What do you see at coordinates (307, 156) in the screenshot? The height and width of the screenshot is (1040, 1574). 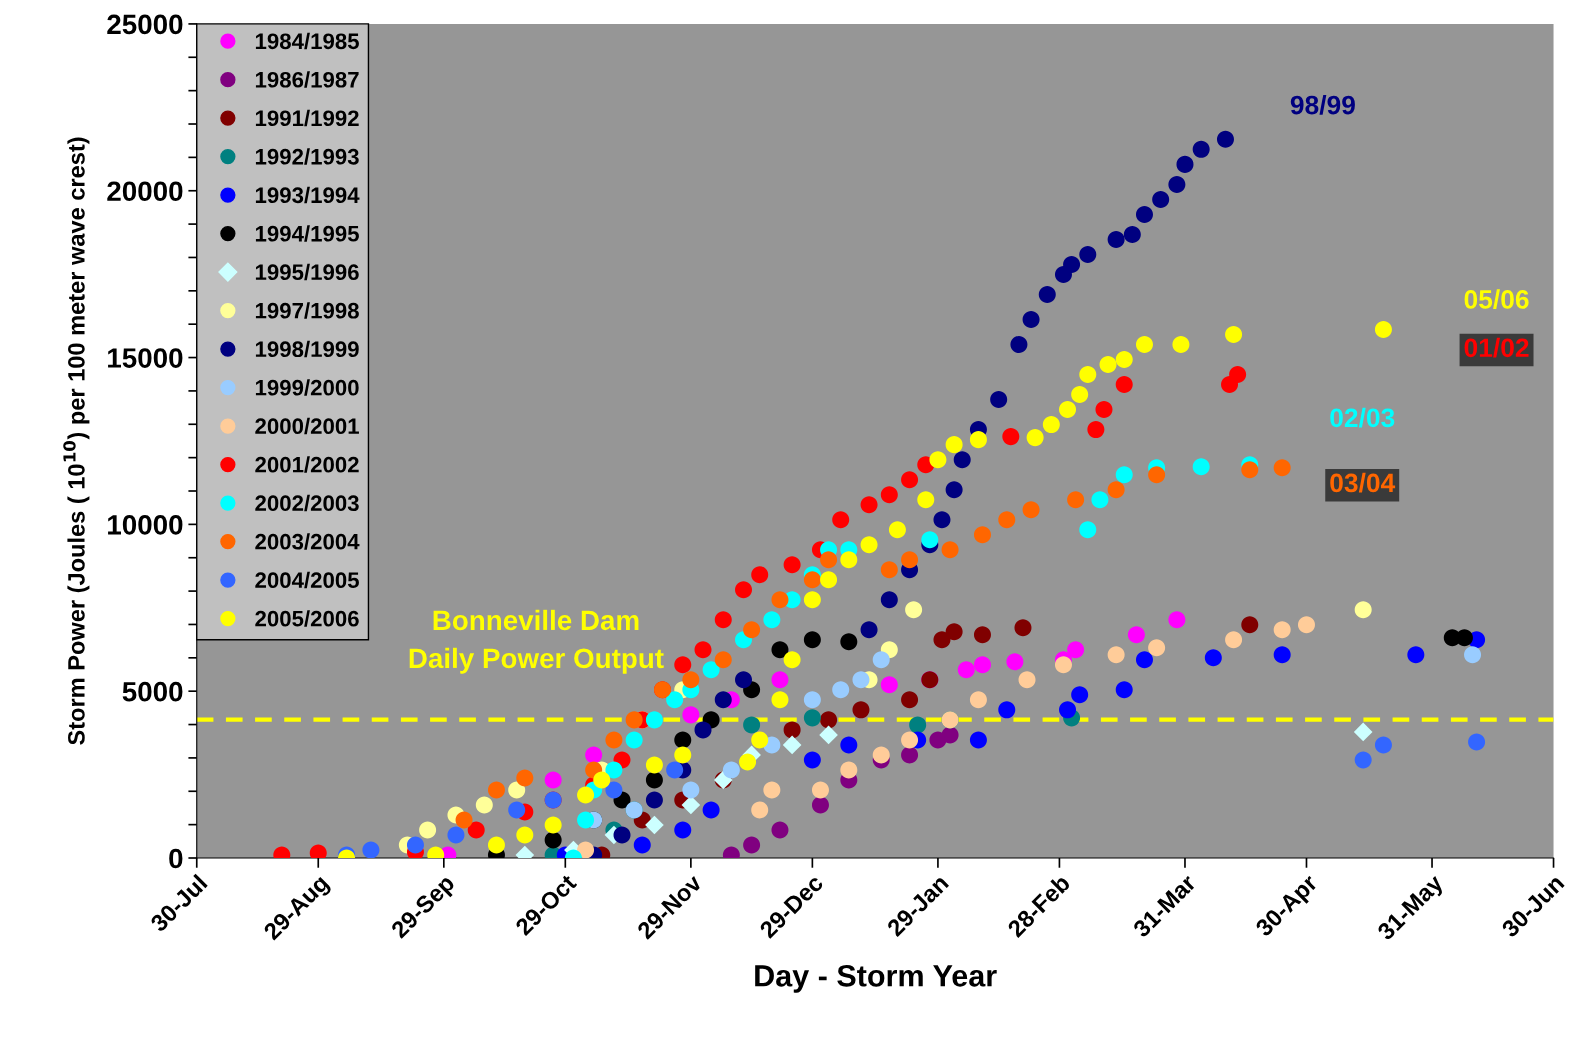 I see `legend-label: 1992/1993` at bounding box center [307, 156].